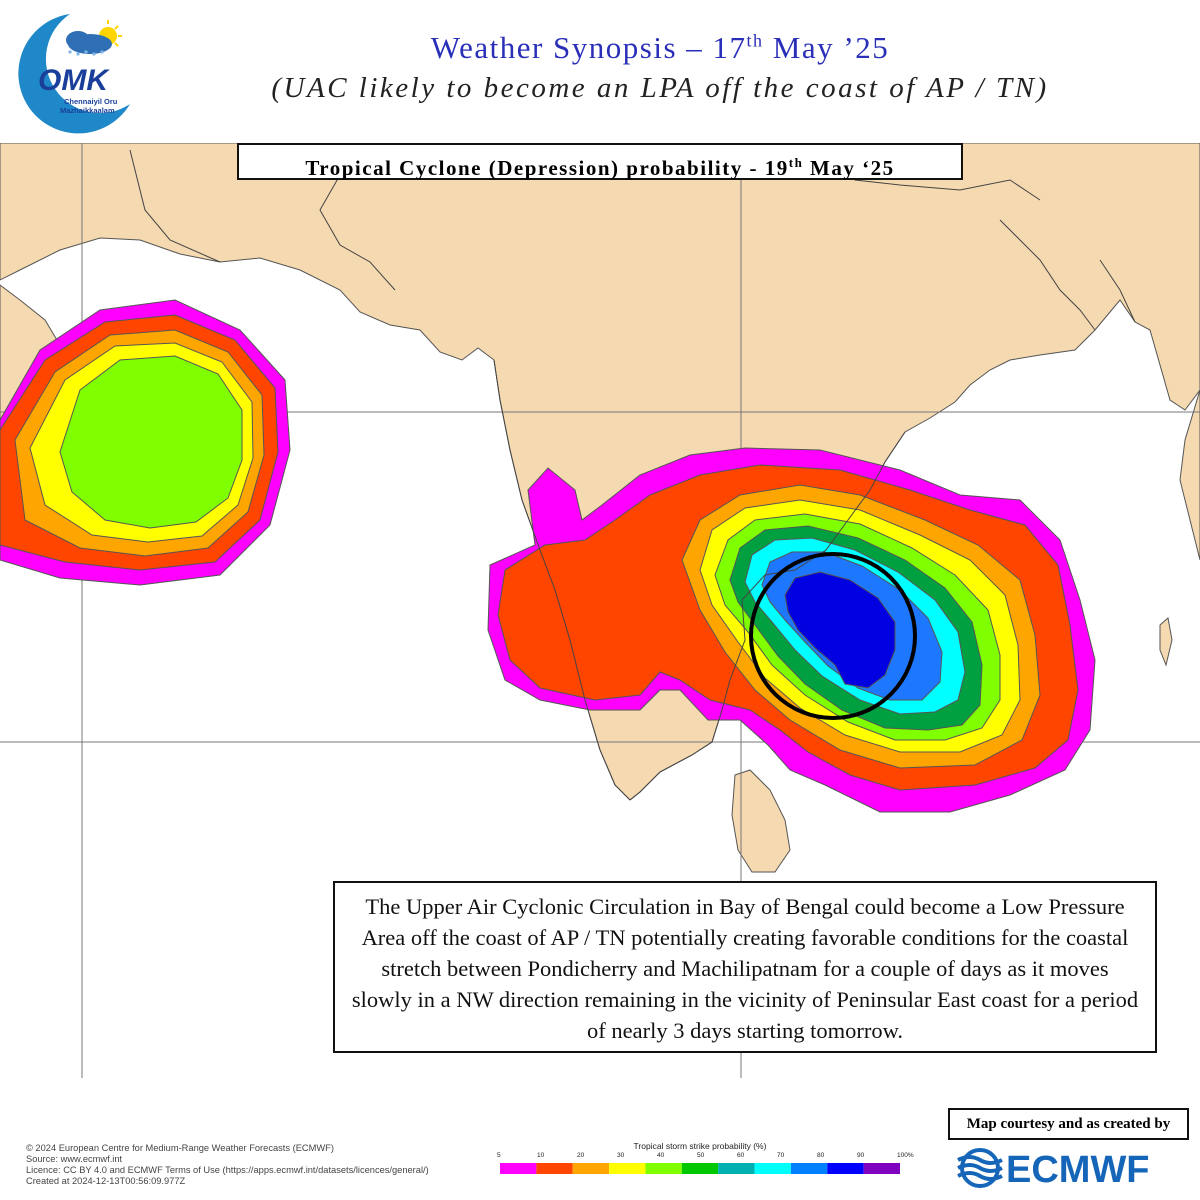  I want to click on legend-tick-label: 90, so click(861, 1155).